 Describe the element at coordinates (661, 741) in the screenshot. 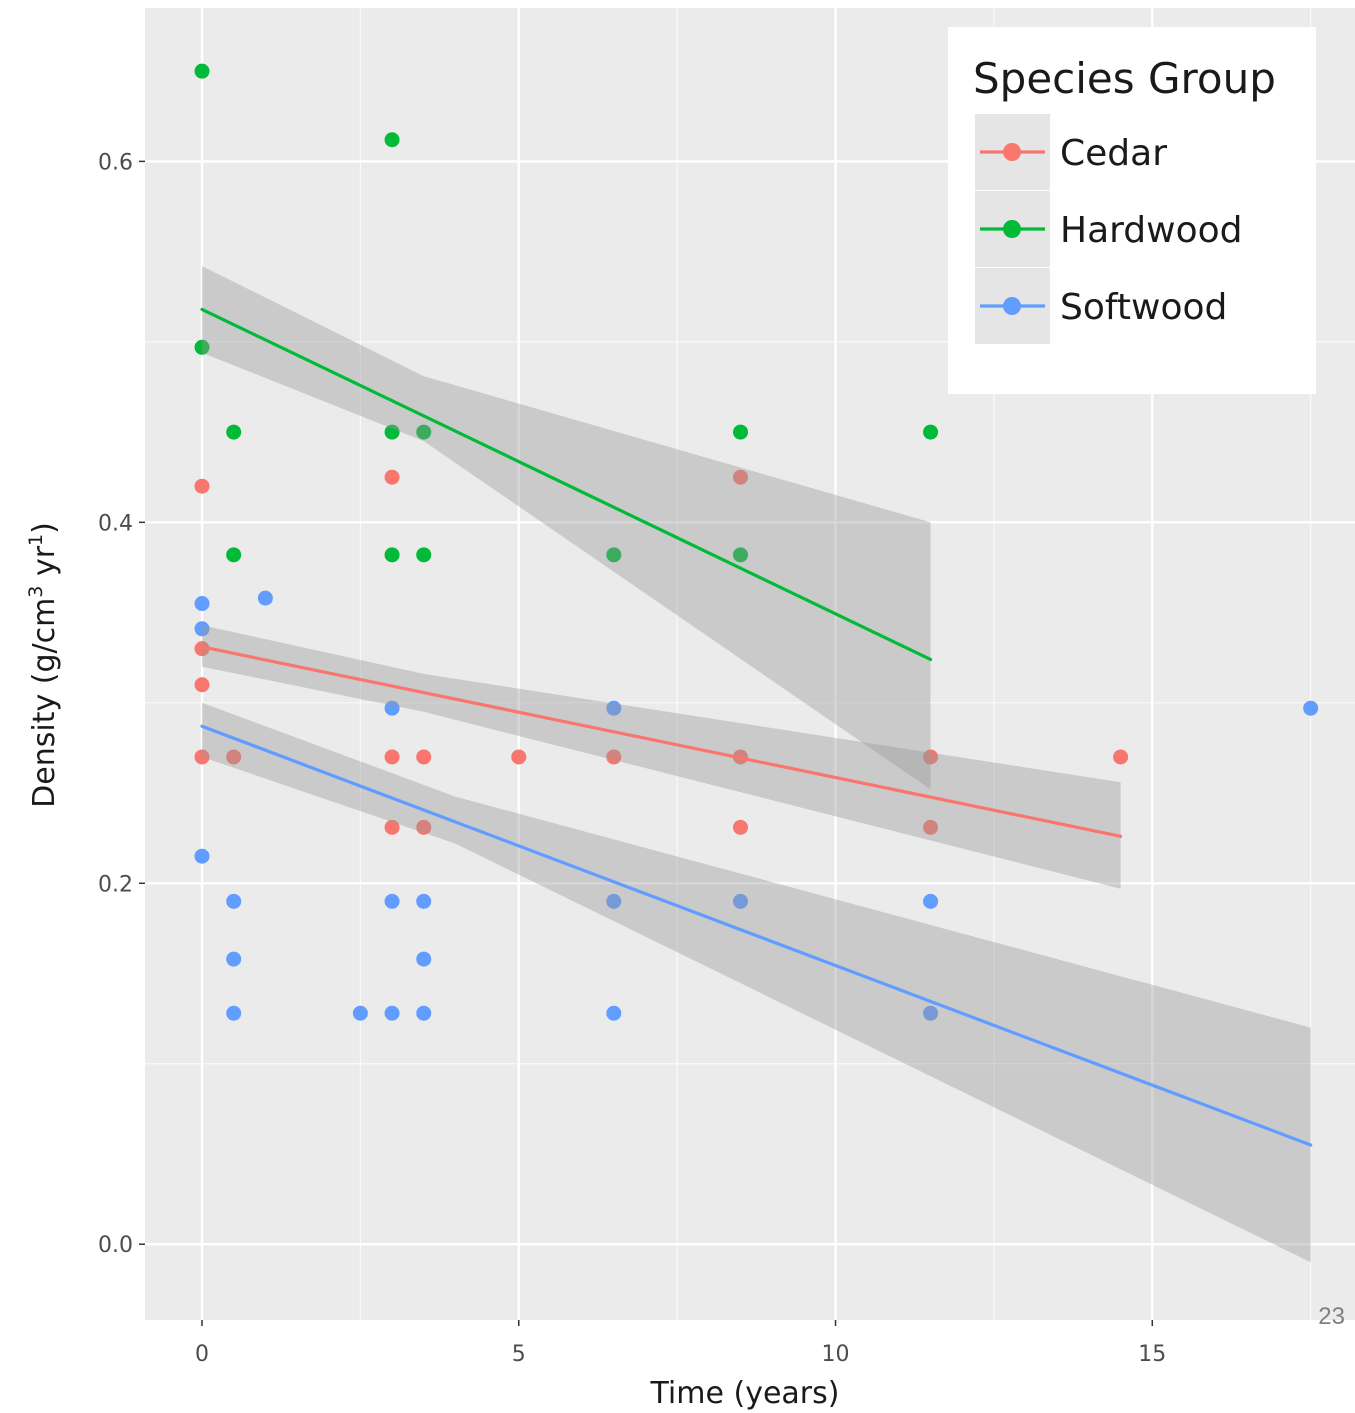

I see `fit-line-cedar` at that location.